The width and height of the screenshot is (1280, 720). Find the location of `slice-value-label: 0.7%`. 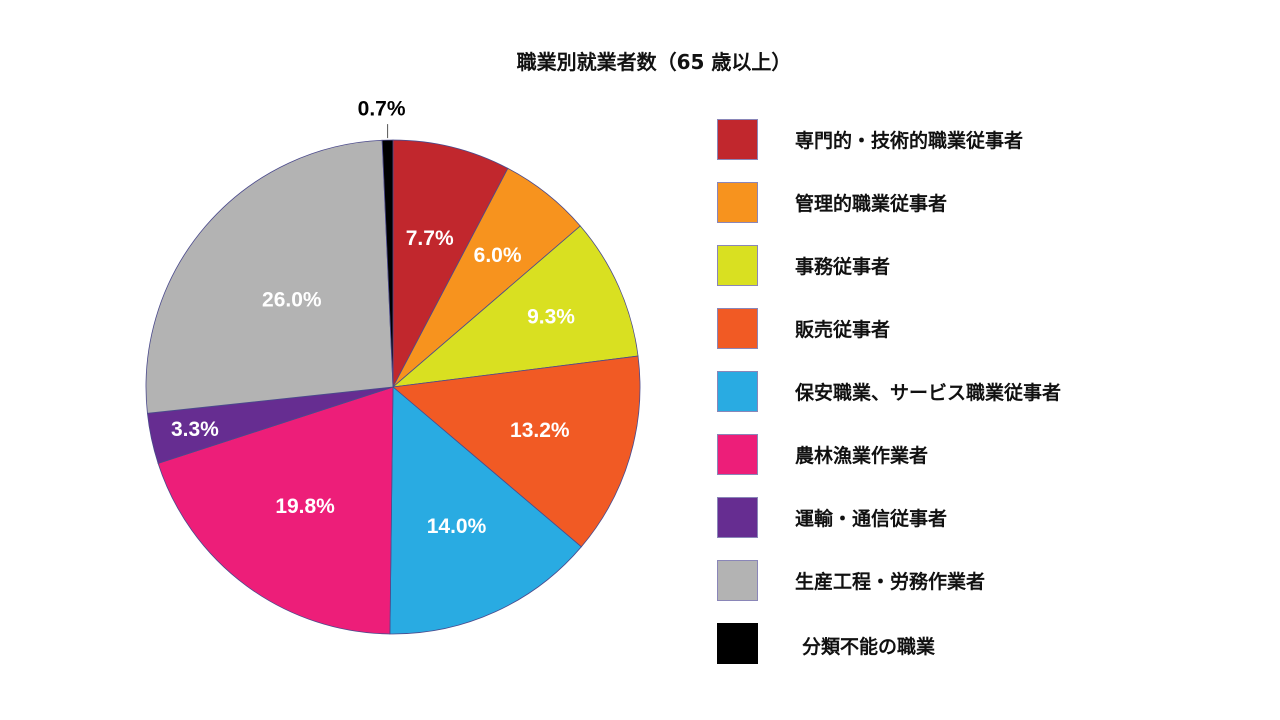

slice-value-label: 0.7% is located at coordinates (382, 109).